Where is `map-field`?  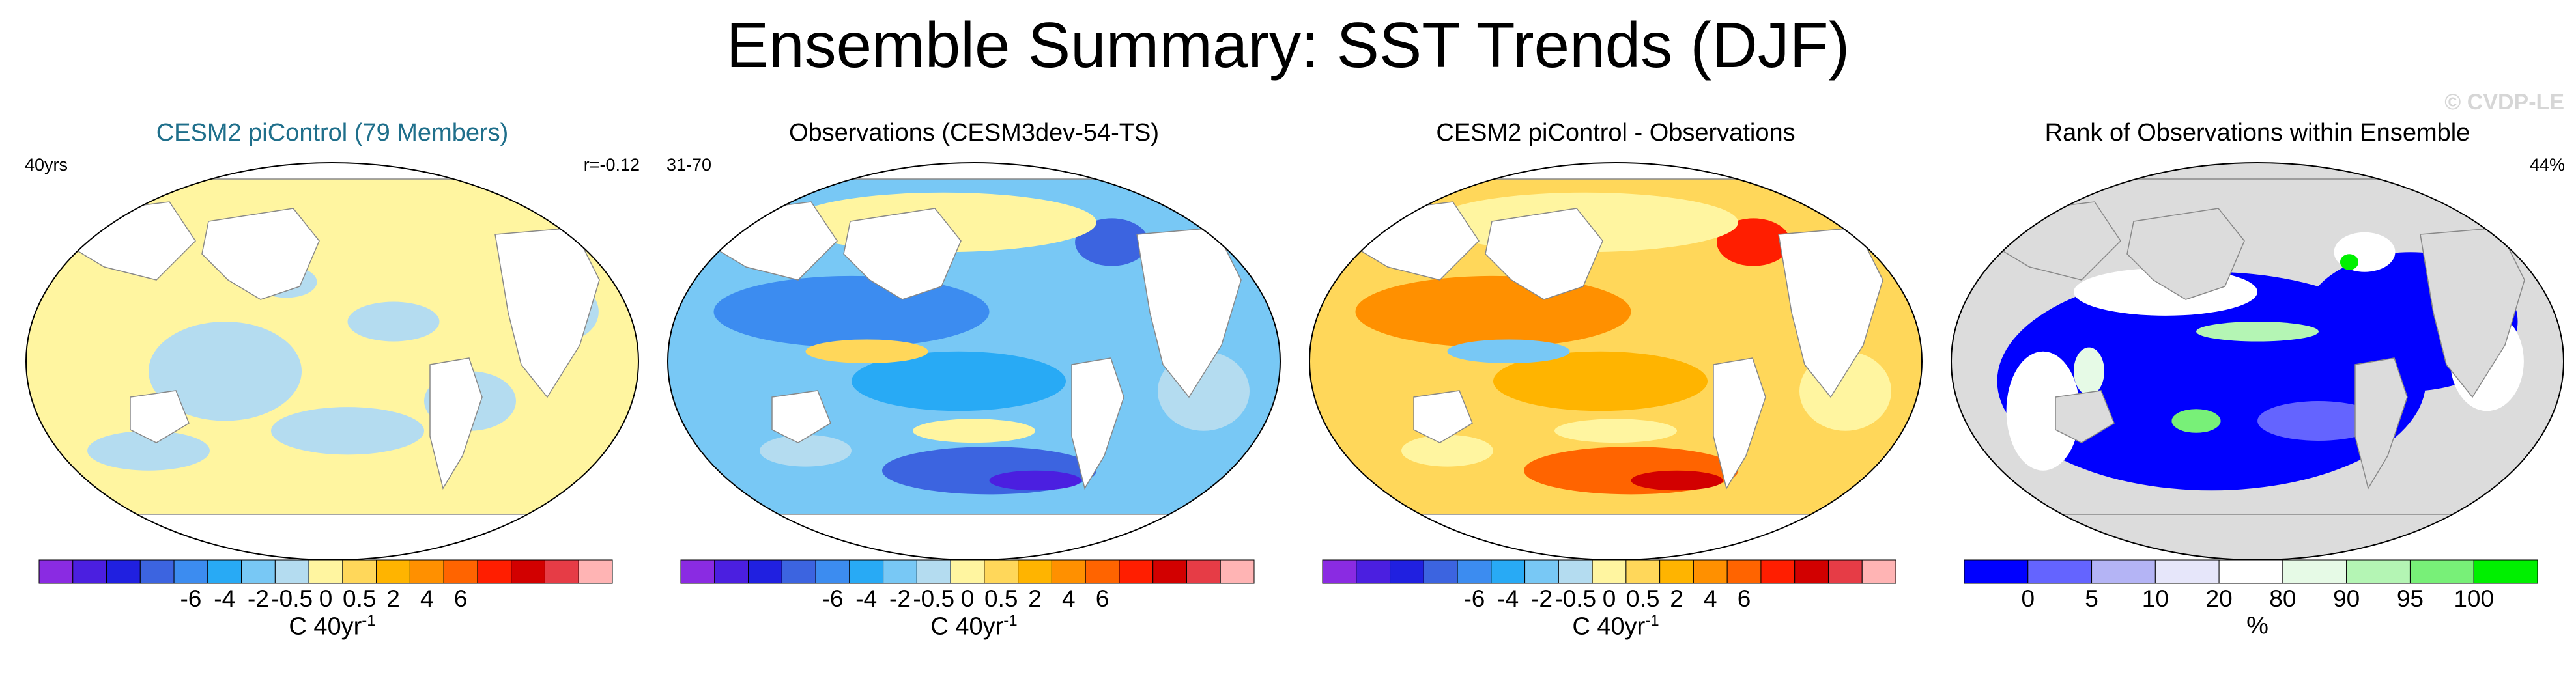 map-field is located at coordinates (1616, 361).